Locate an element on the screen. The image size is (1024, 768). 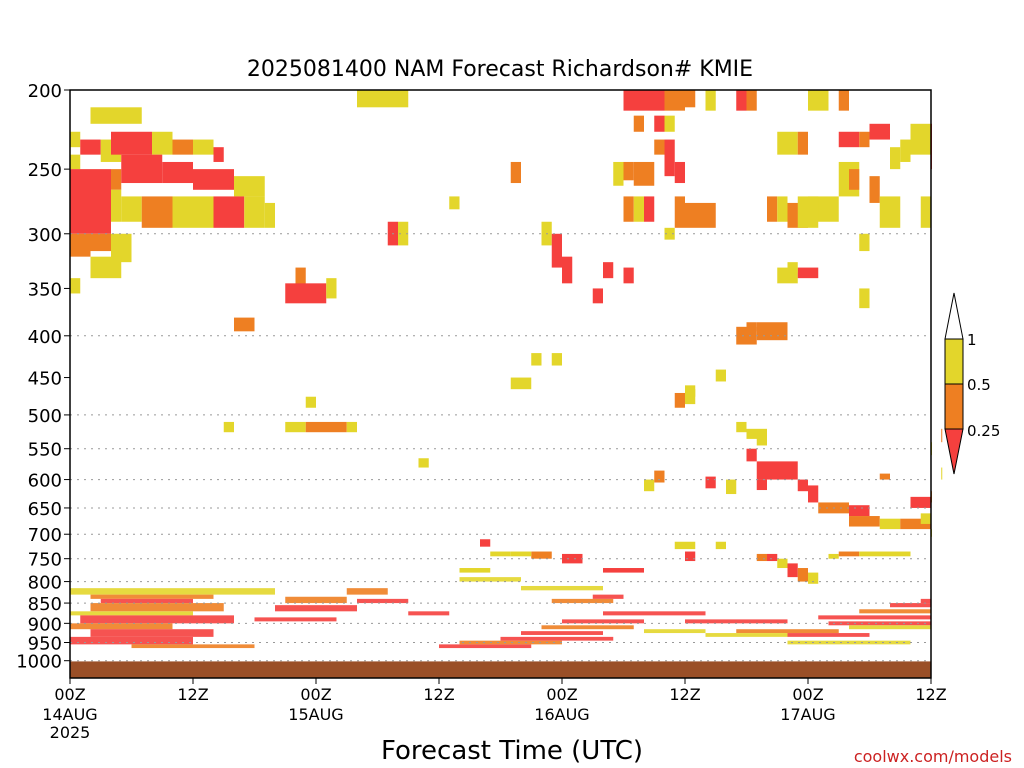
legend-level-label: 1 is located at coordinates (972, 340).